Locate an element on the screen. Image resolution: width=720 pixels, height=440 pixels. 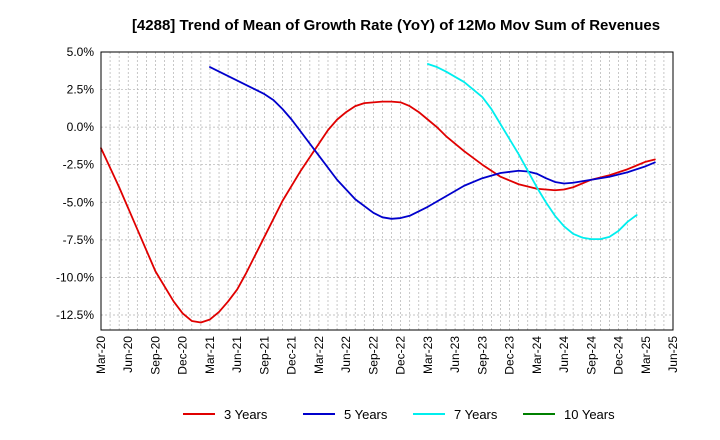
x-tick-label: Jun-20 is located at coordinates (128, 354).